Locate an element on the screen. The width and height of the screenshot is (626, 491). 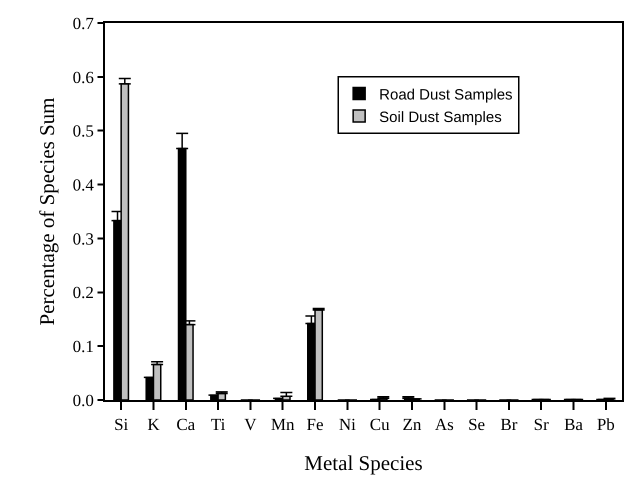
y-tick-label: 0.2 is located at coordinates (83, 292).